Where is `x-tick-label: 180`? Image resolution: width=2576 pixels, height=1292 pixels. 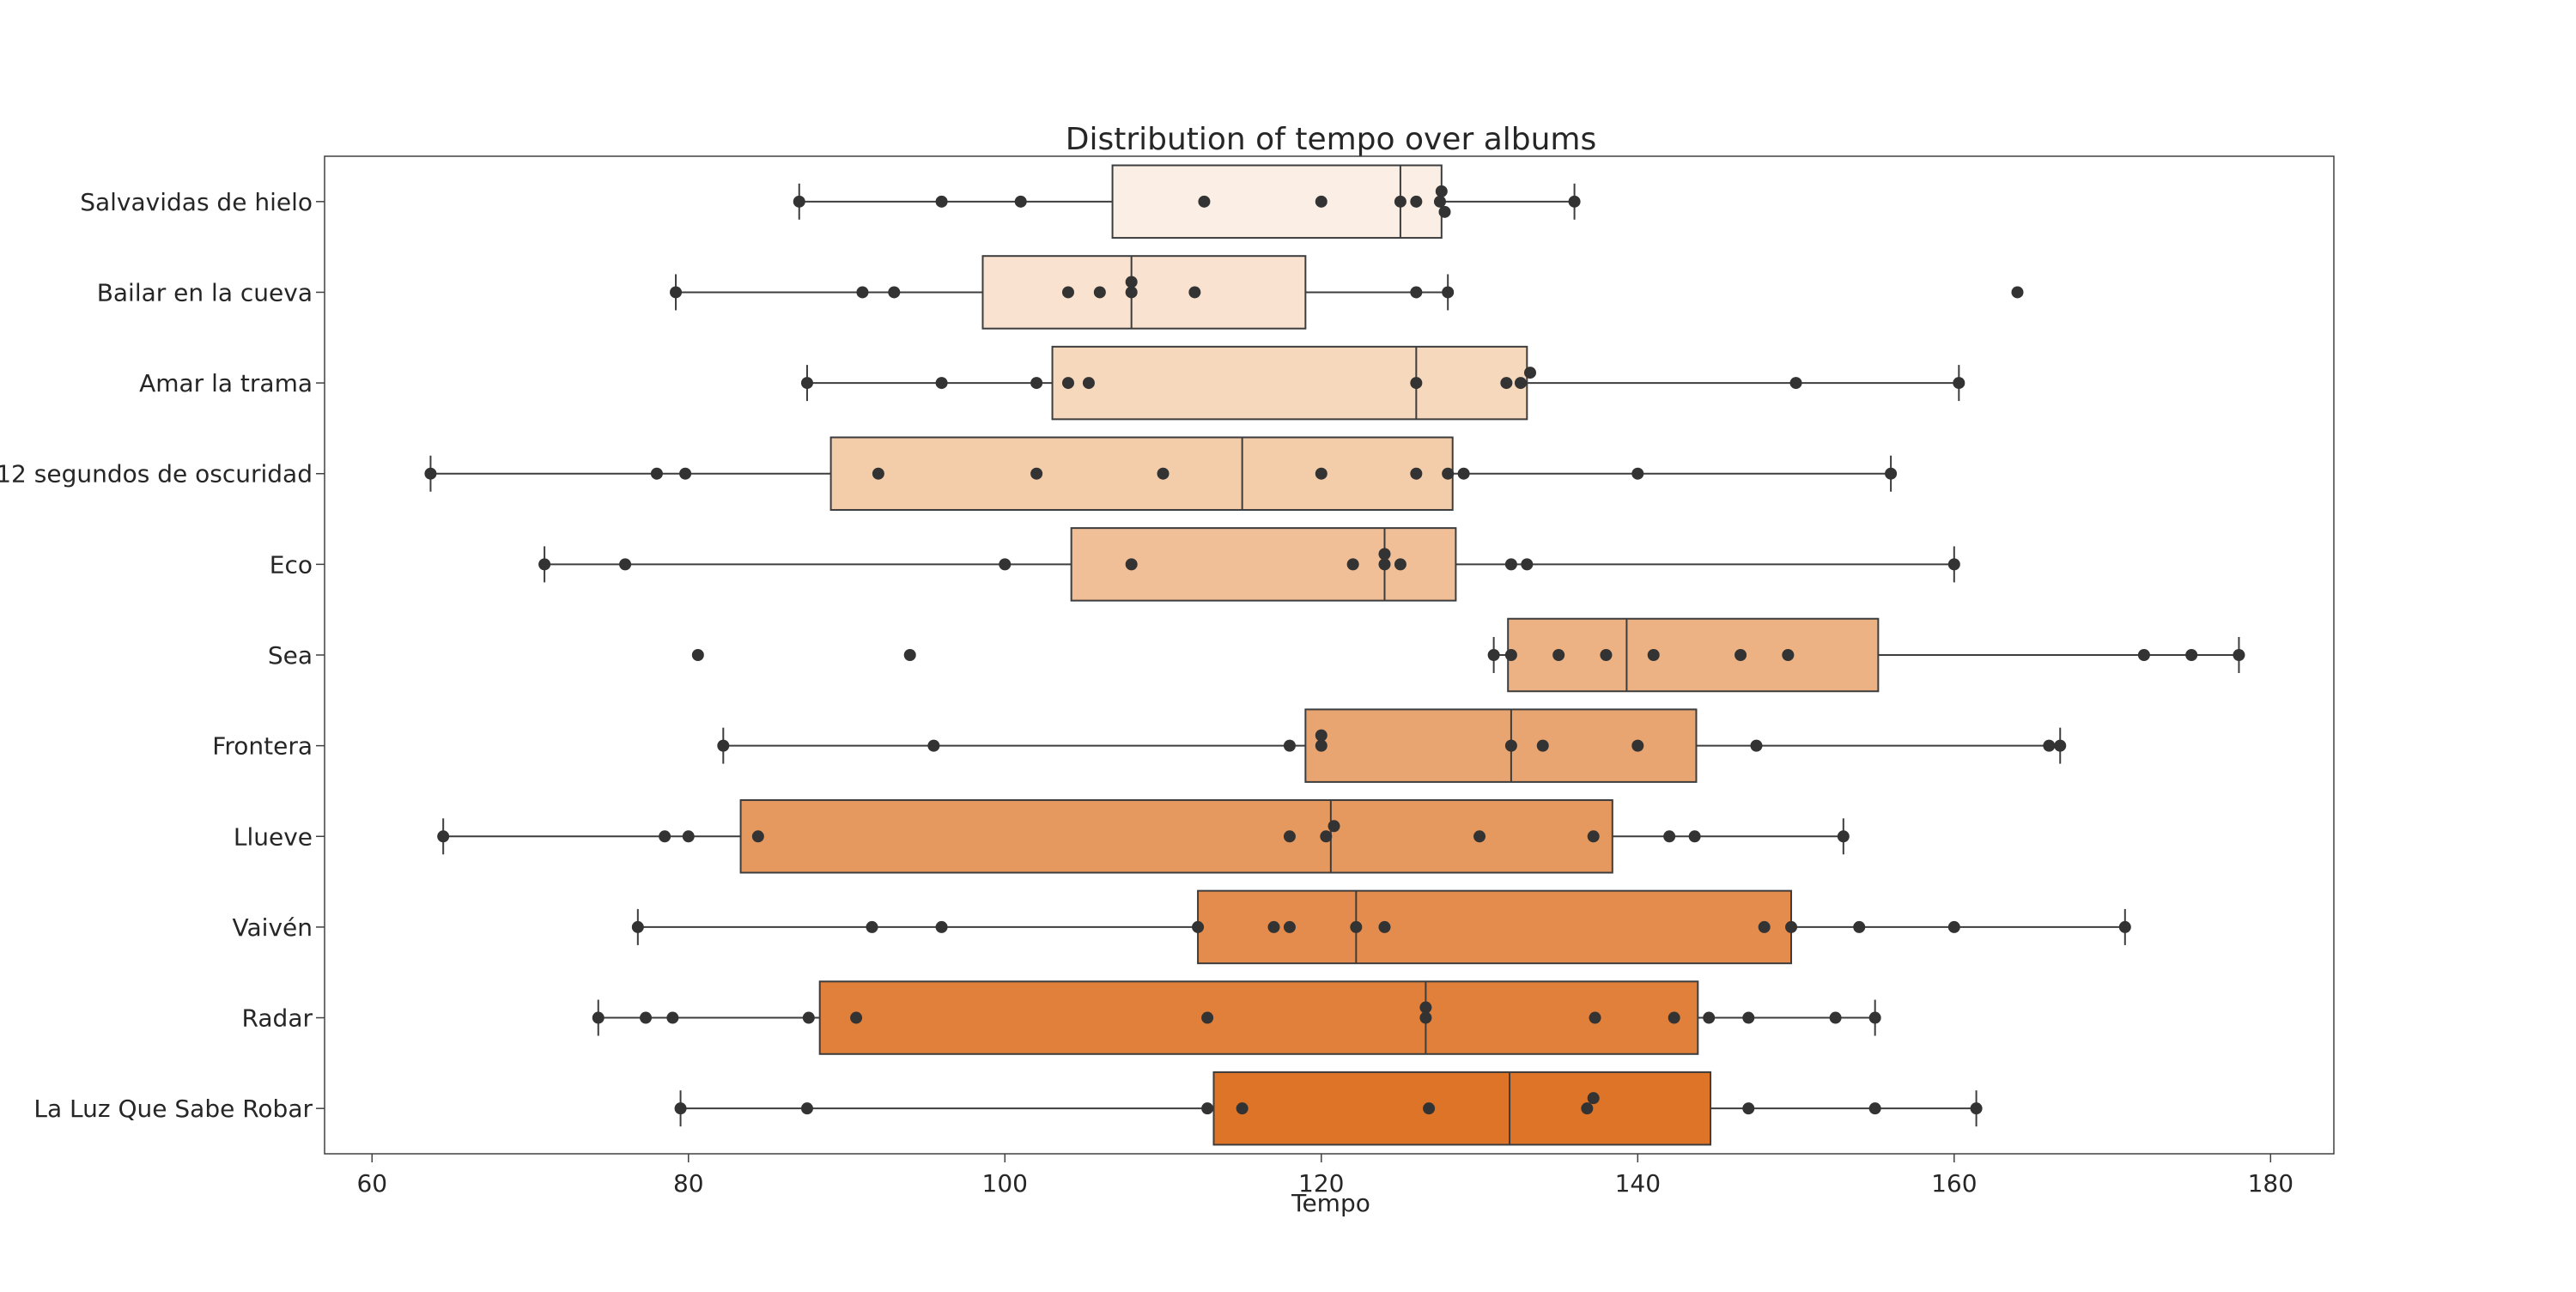 x-tick-label: 180 is located at coordinates (2270, 1183).